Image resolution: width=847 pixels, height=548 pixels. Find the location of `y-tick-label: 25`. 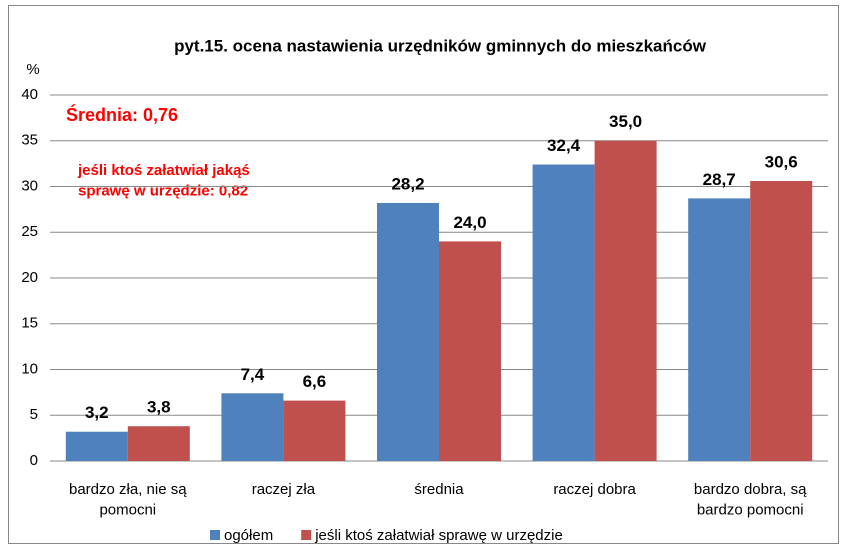

y-tick-label: 25 is located at coordinates (29, 231).